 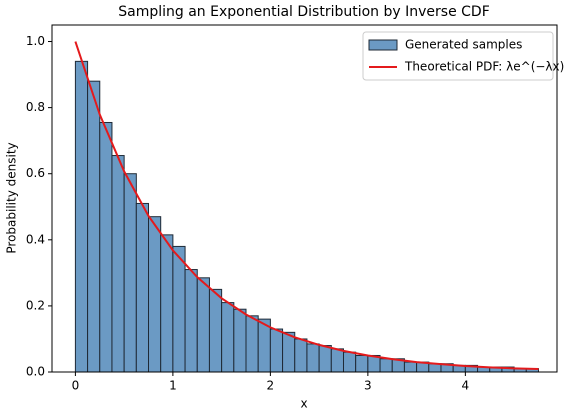 What do you see at coordinates (484, 67) in the screenshot?
I see `legend-label: Theoretical PDF: λe^(−λx)` at bounding box center [484, 67].